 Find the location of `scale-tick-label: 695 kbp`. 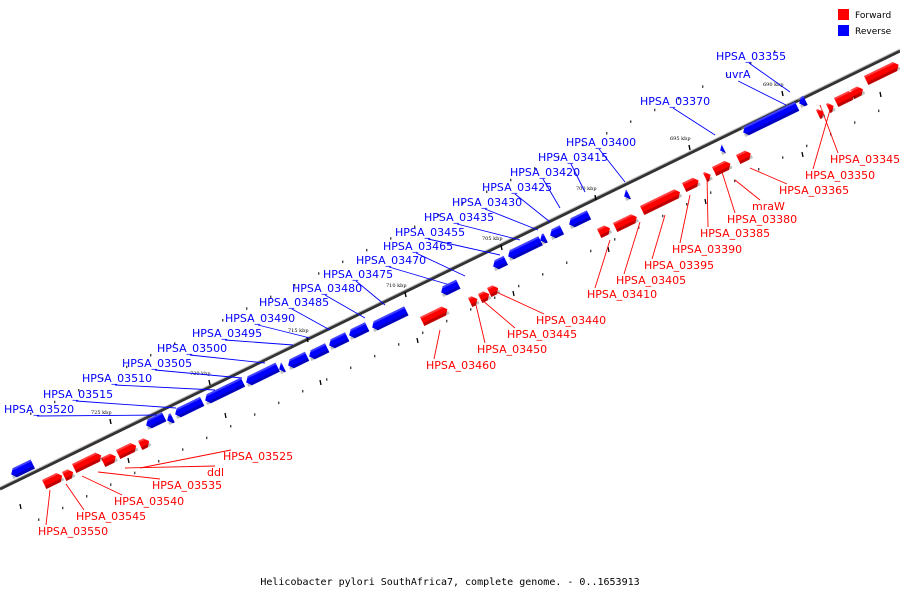

scale-tick-label: 695 kbp is located at coordinates (680, 139).